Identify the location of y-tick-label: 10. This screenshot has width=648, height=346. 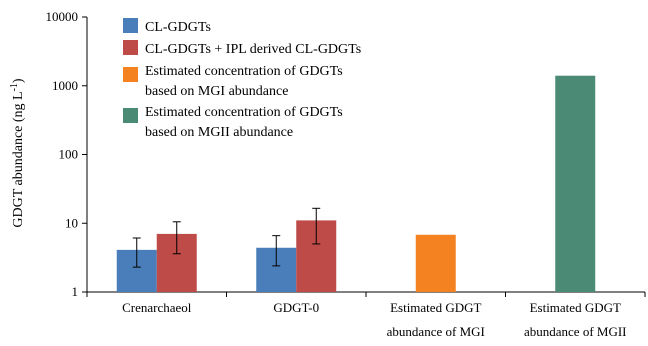
(71, 222).